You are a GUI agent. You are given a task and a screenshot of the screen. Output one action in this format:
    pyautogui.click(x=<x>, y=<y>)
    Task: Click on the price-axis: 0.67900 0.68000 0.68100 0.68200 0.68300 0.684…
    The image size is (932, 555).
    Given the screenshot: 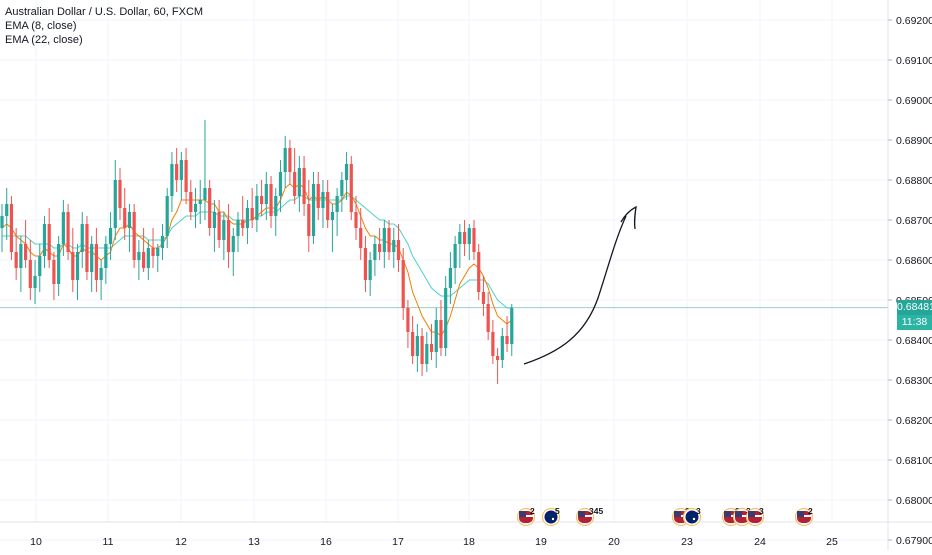 What is the action you would take?
    pyautogui.click(x=909, y=275)
    